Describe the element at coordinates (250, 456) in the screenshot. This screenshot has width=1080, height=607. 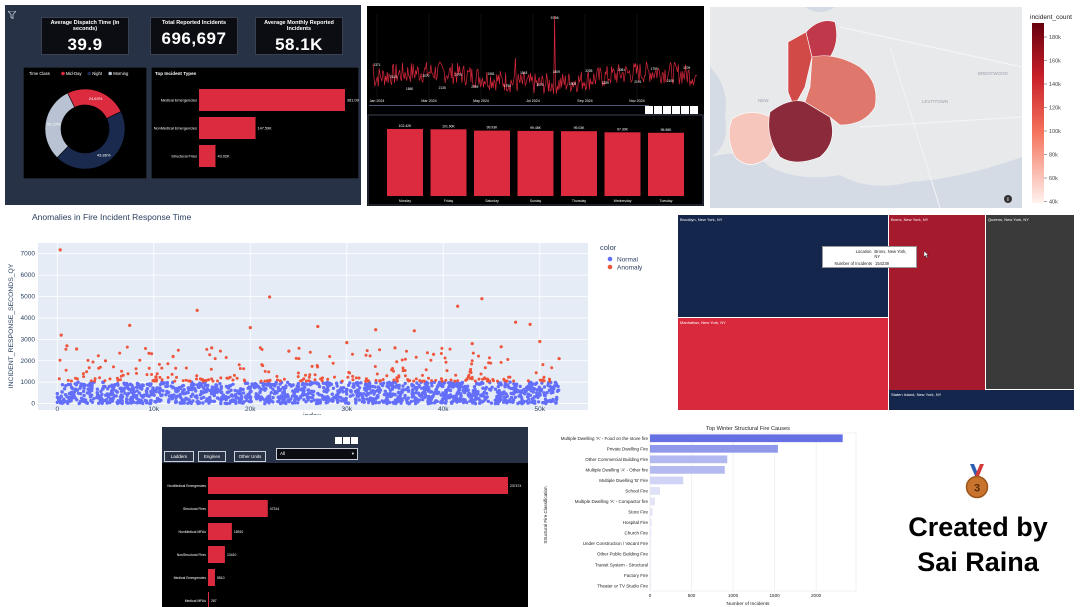
I see `other-units-button: Other Units` at that location.